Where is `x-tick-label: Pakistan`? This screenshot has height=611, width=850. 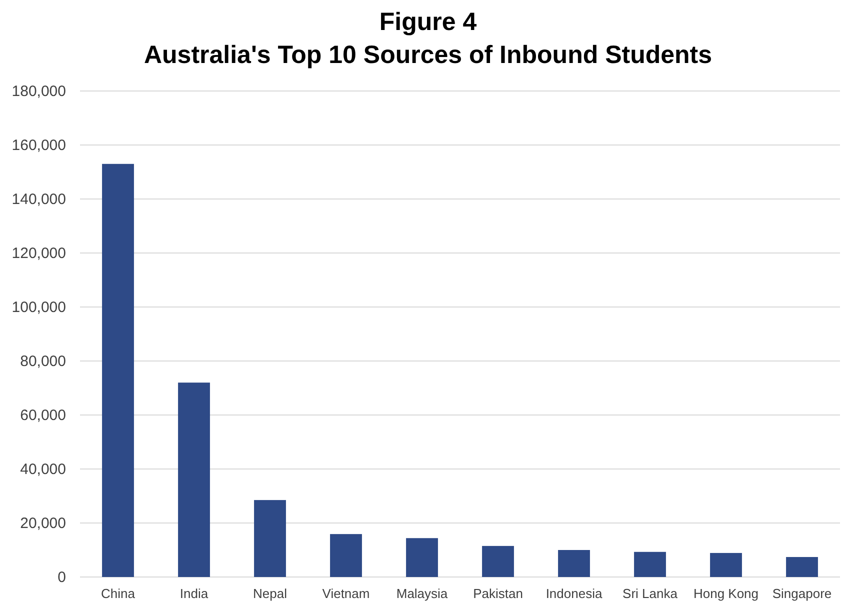
x-tick-label: Pakistan is located at coordinates (498, 594).